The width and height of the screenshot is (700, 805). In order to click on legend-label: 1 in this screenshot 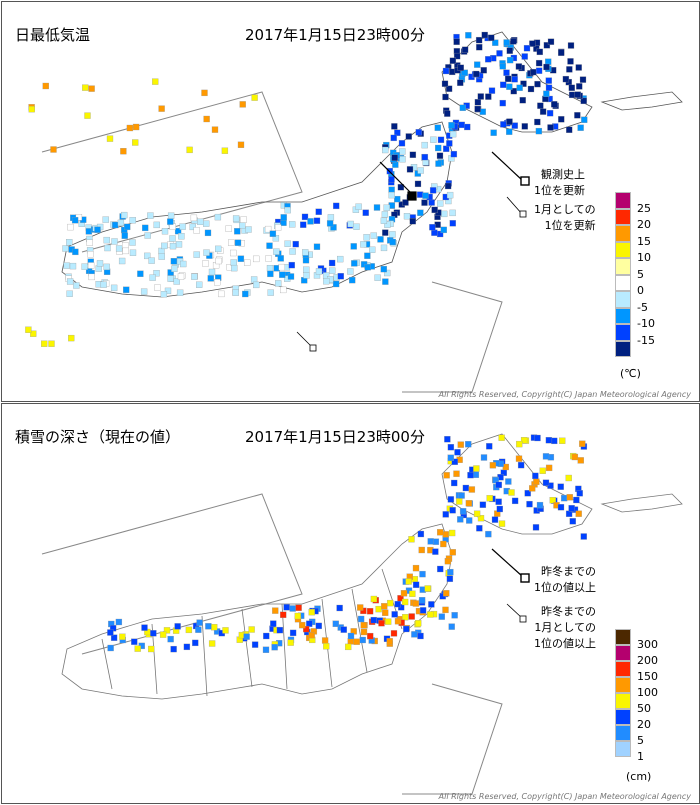, I will do `click(640, 756)`.